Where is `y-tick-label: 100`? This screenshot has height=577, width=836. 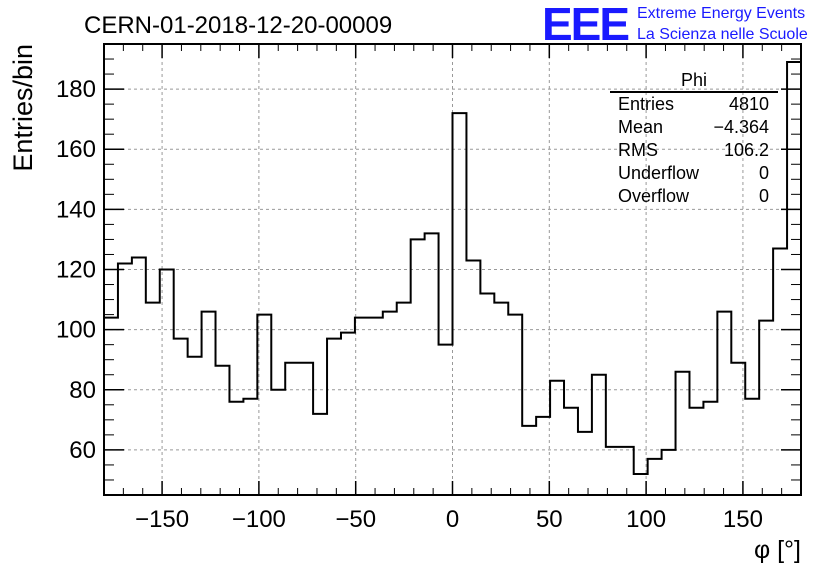
y-tick-label: 100 is located at coordinates (76, 330).